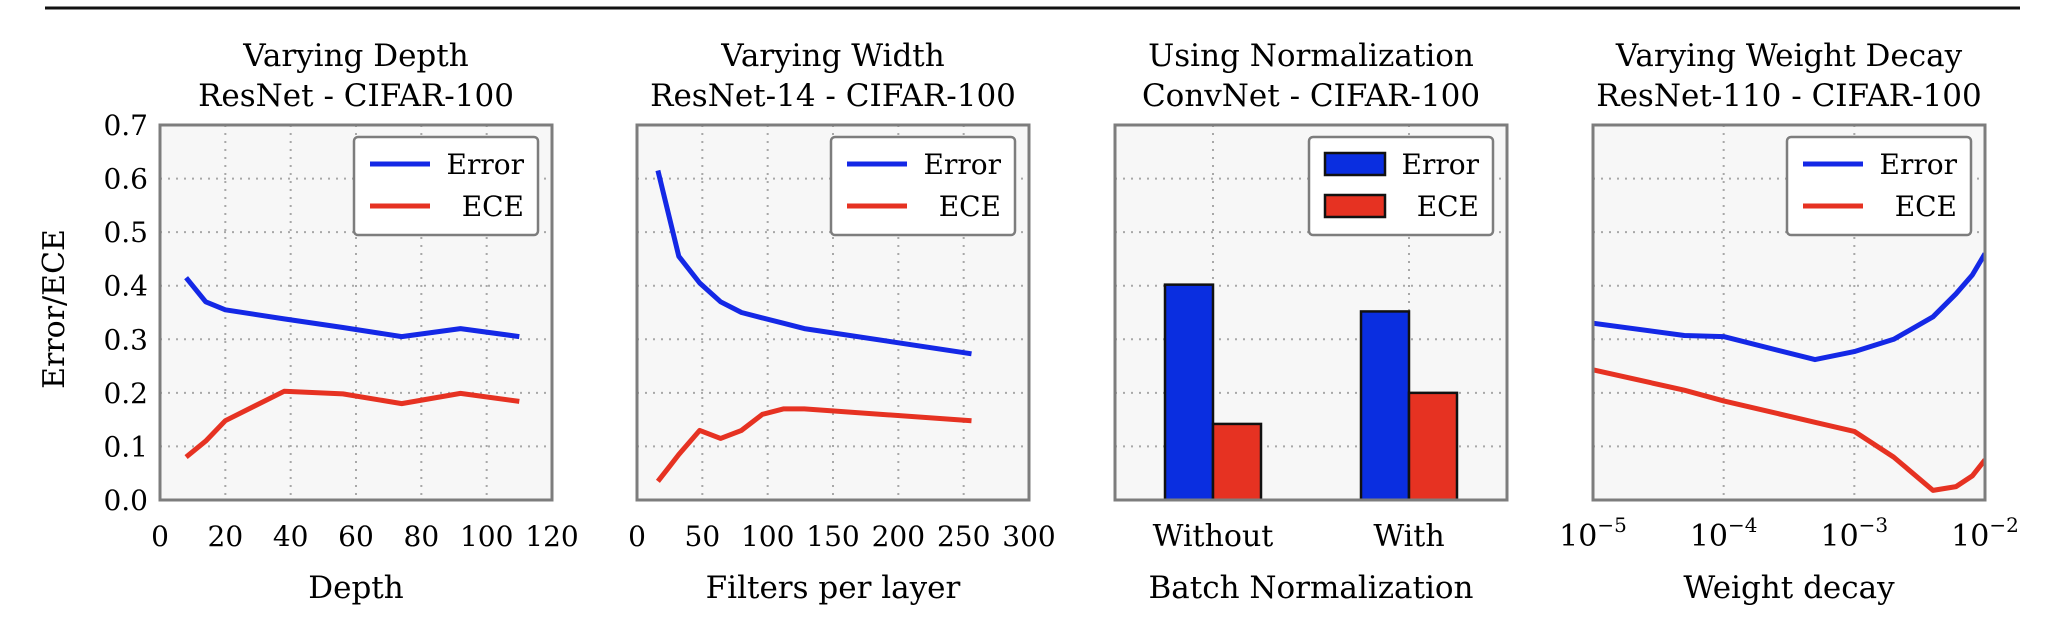  What do you see at coordinates (832, 536) in the screenshot?
I see `x-tick-label: 150` at bounding box center [832, 536].